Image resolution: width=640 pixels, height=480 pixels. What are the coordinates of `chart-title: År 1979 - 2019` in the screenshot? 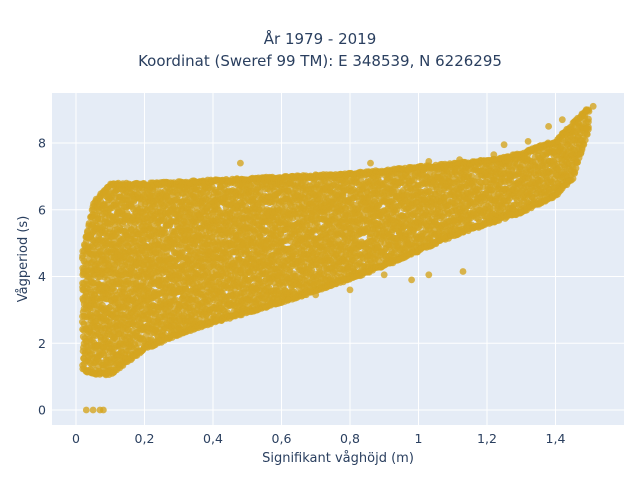 It's located at (320, 39).